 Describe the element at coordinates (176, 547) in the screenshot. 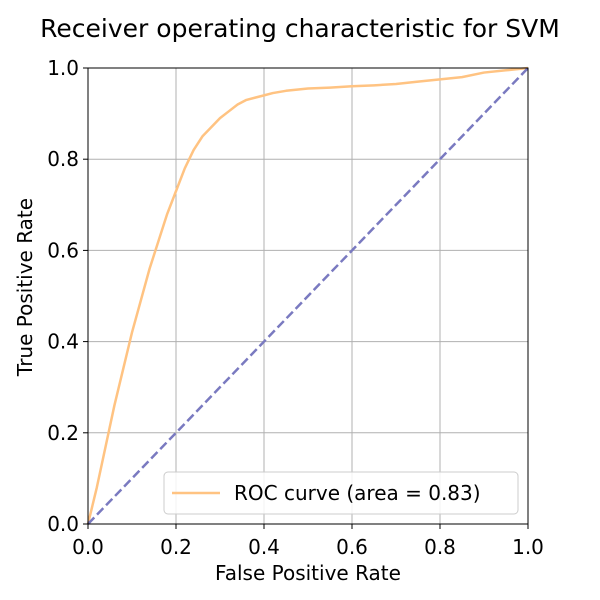

I see `x-tick-label: 0.2` at that location.